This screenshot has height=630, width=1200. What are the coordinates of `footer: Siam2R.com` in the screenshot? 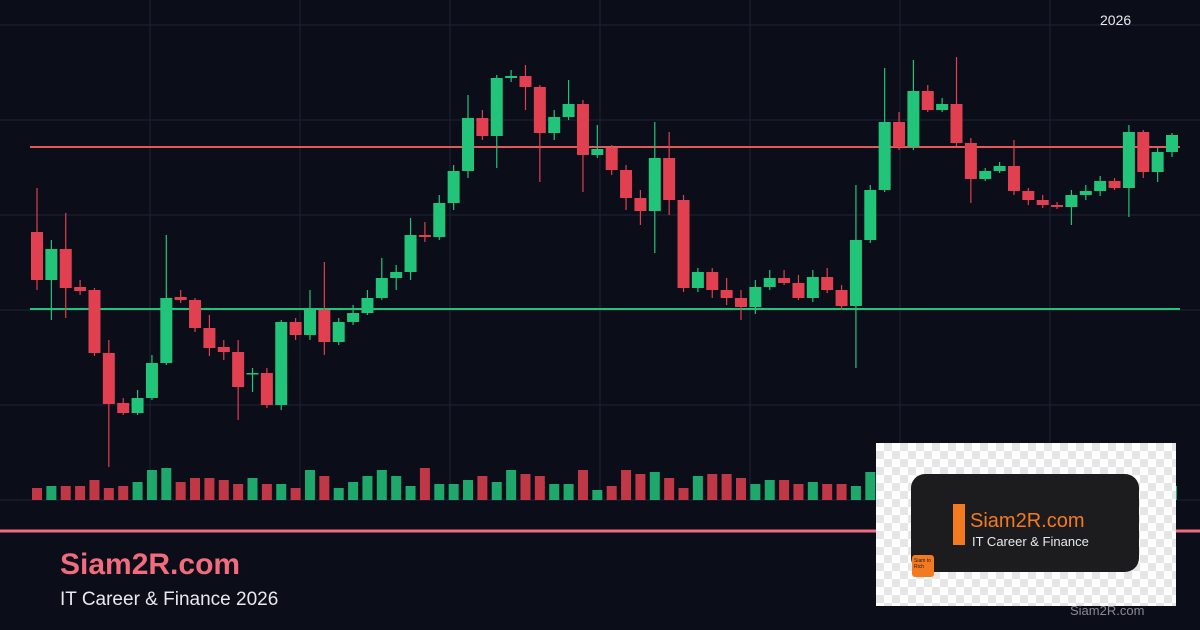 It's located at (1107, 610).